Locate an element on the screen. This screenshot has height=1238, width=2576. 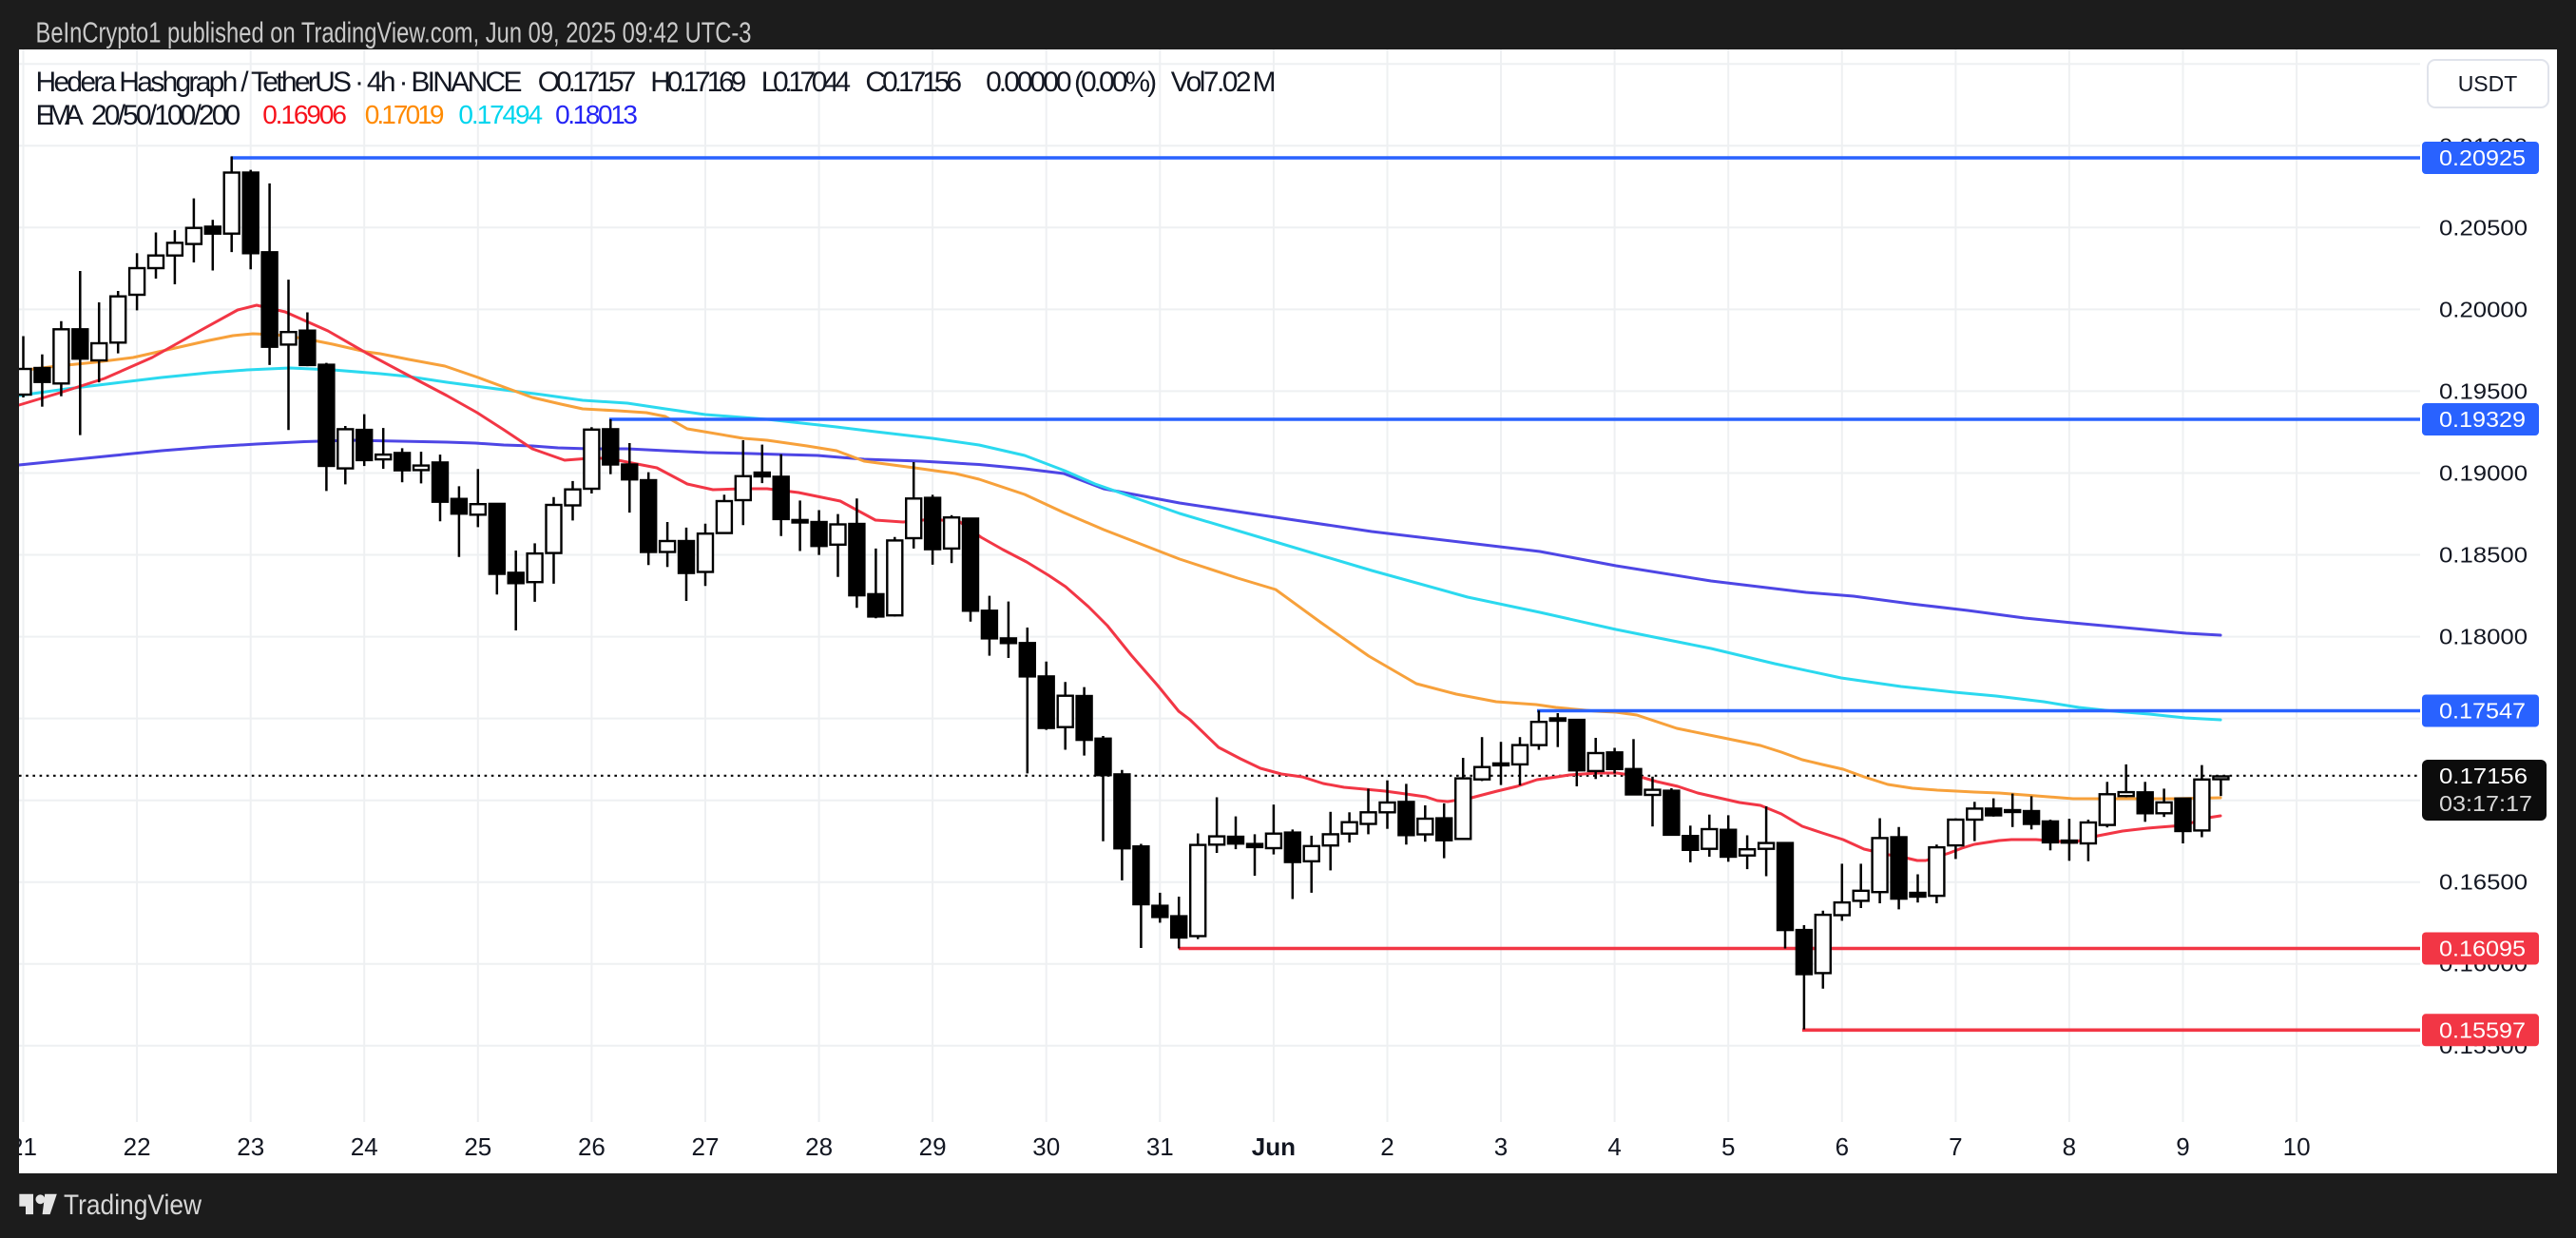
svg-text: 0.17494 is located at coordinates (500, 114).